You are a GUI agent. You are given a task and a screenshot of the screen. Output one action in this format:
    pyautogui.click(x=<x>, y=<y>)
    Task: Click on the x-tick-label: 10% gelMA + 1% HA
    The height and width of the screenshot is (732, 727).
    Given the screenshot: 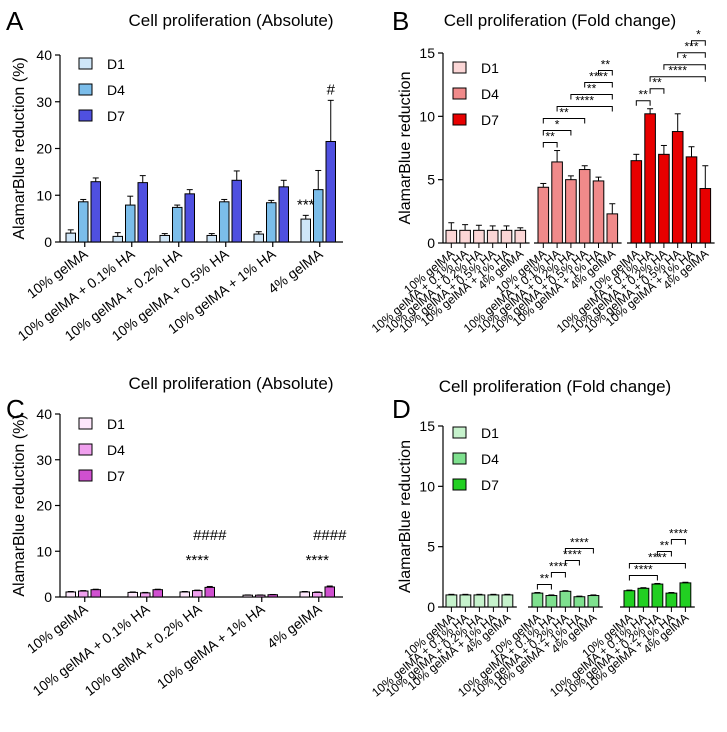 What is the action you would take?
    pyautogui.click(x=211, y=646)
    